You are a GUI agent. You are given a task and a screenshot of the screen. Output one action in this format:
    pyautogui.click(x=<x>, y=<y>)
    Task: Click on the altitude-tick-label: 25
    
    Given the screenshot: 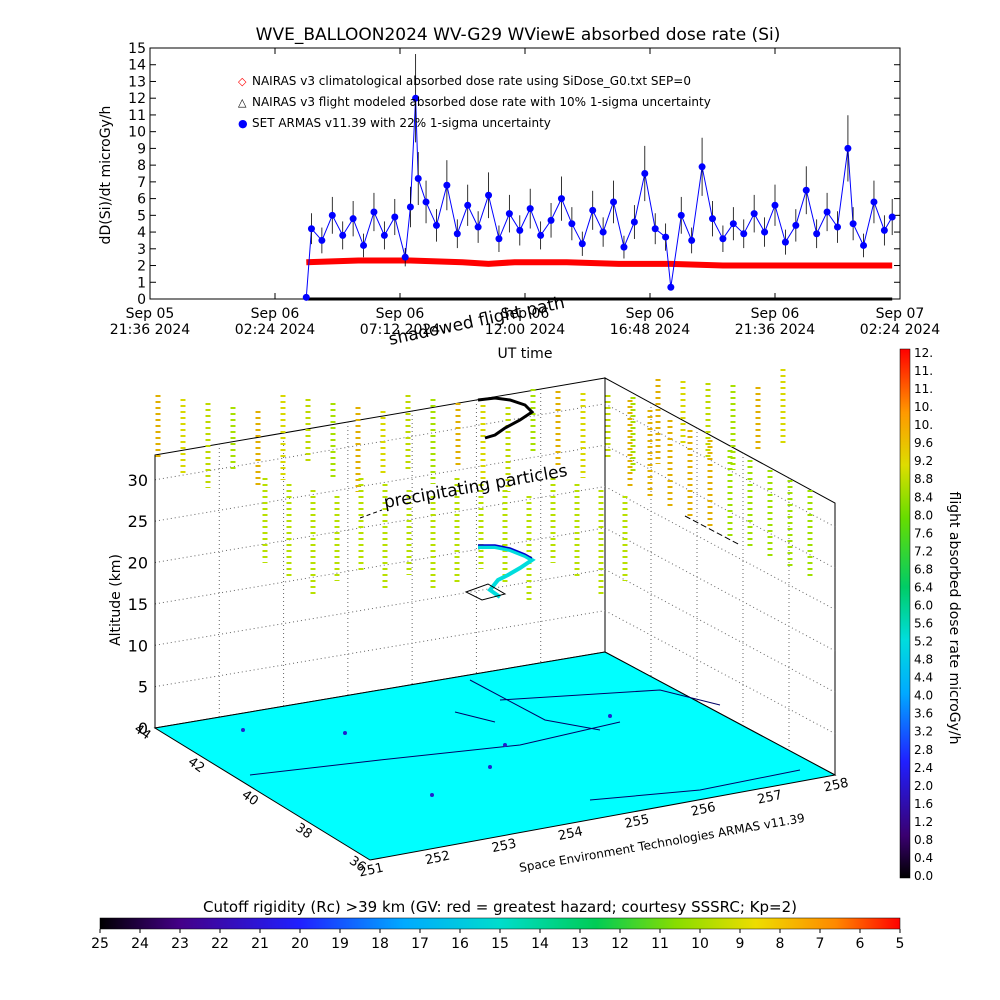 What is the action you would take?
    pyautogui.click(x=138, y=521)
    